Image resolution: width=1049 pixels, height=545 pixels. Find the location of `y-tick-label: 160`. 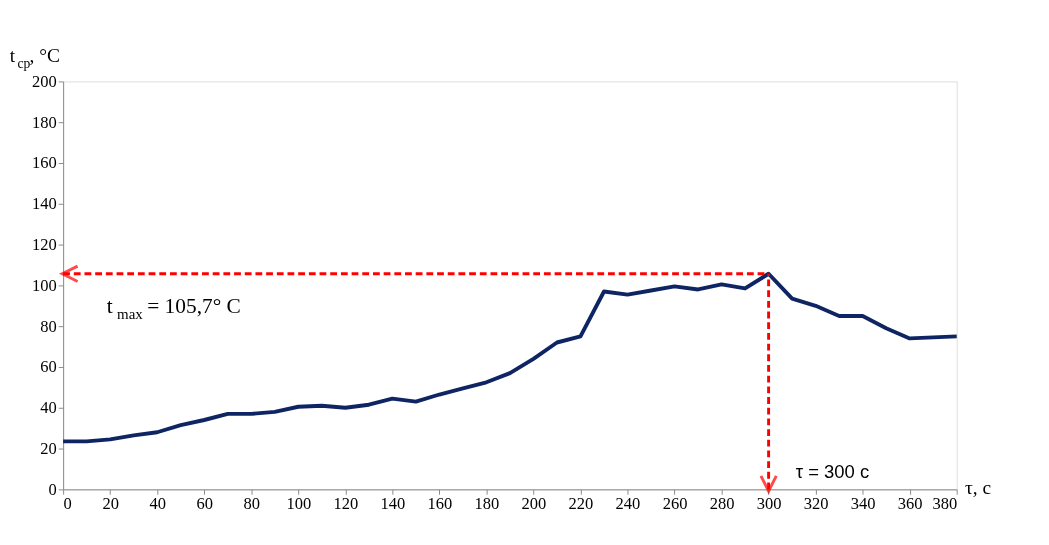

y-tick-label: 160 is located at coordinates (44, 163).